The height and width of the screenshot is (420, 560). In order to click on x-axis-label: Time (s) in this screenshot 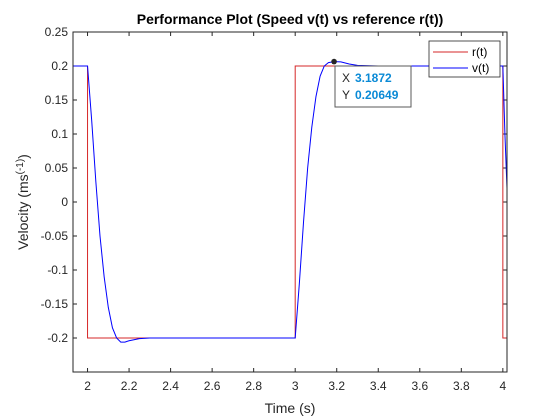, I will do `click(290, 408)`.